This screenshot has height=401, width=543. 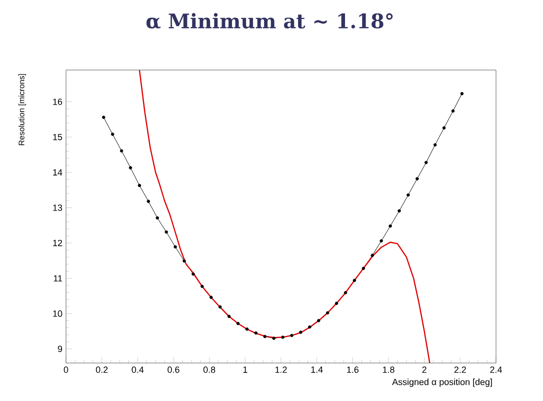 I want to click on x-tick-label: 2.2, so click(x=460, y=369).